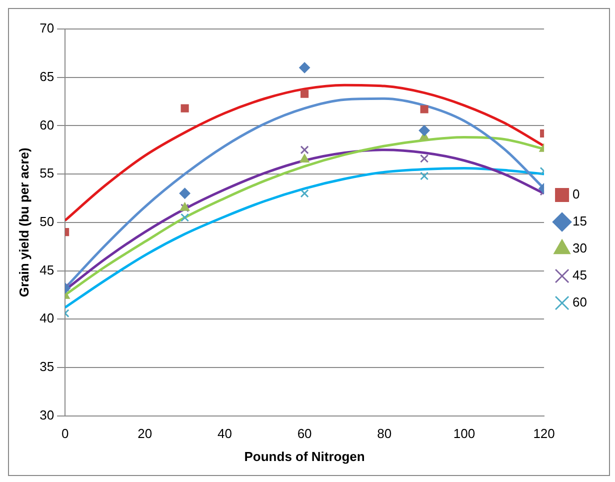  I want to click on legend-label: 15, so click(580, 221).